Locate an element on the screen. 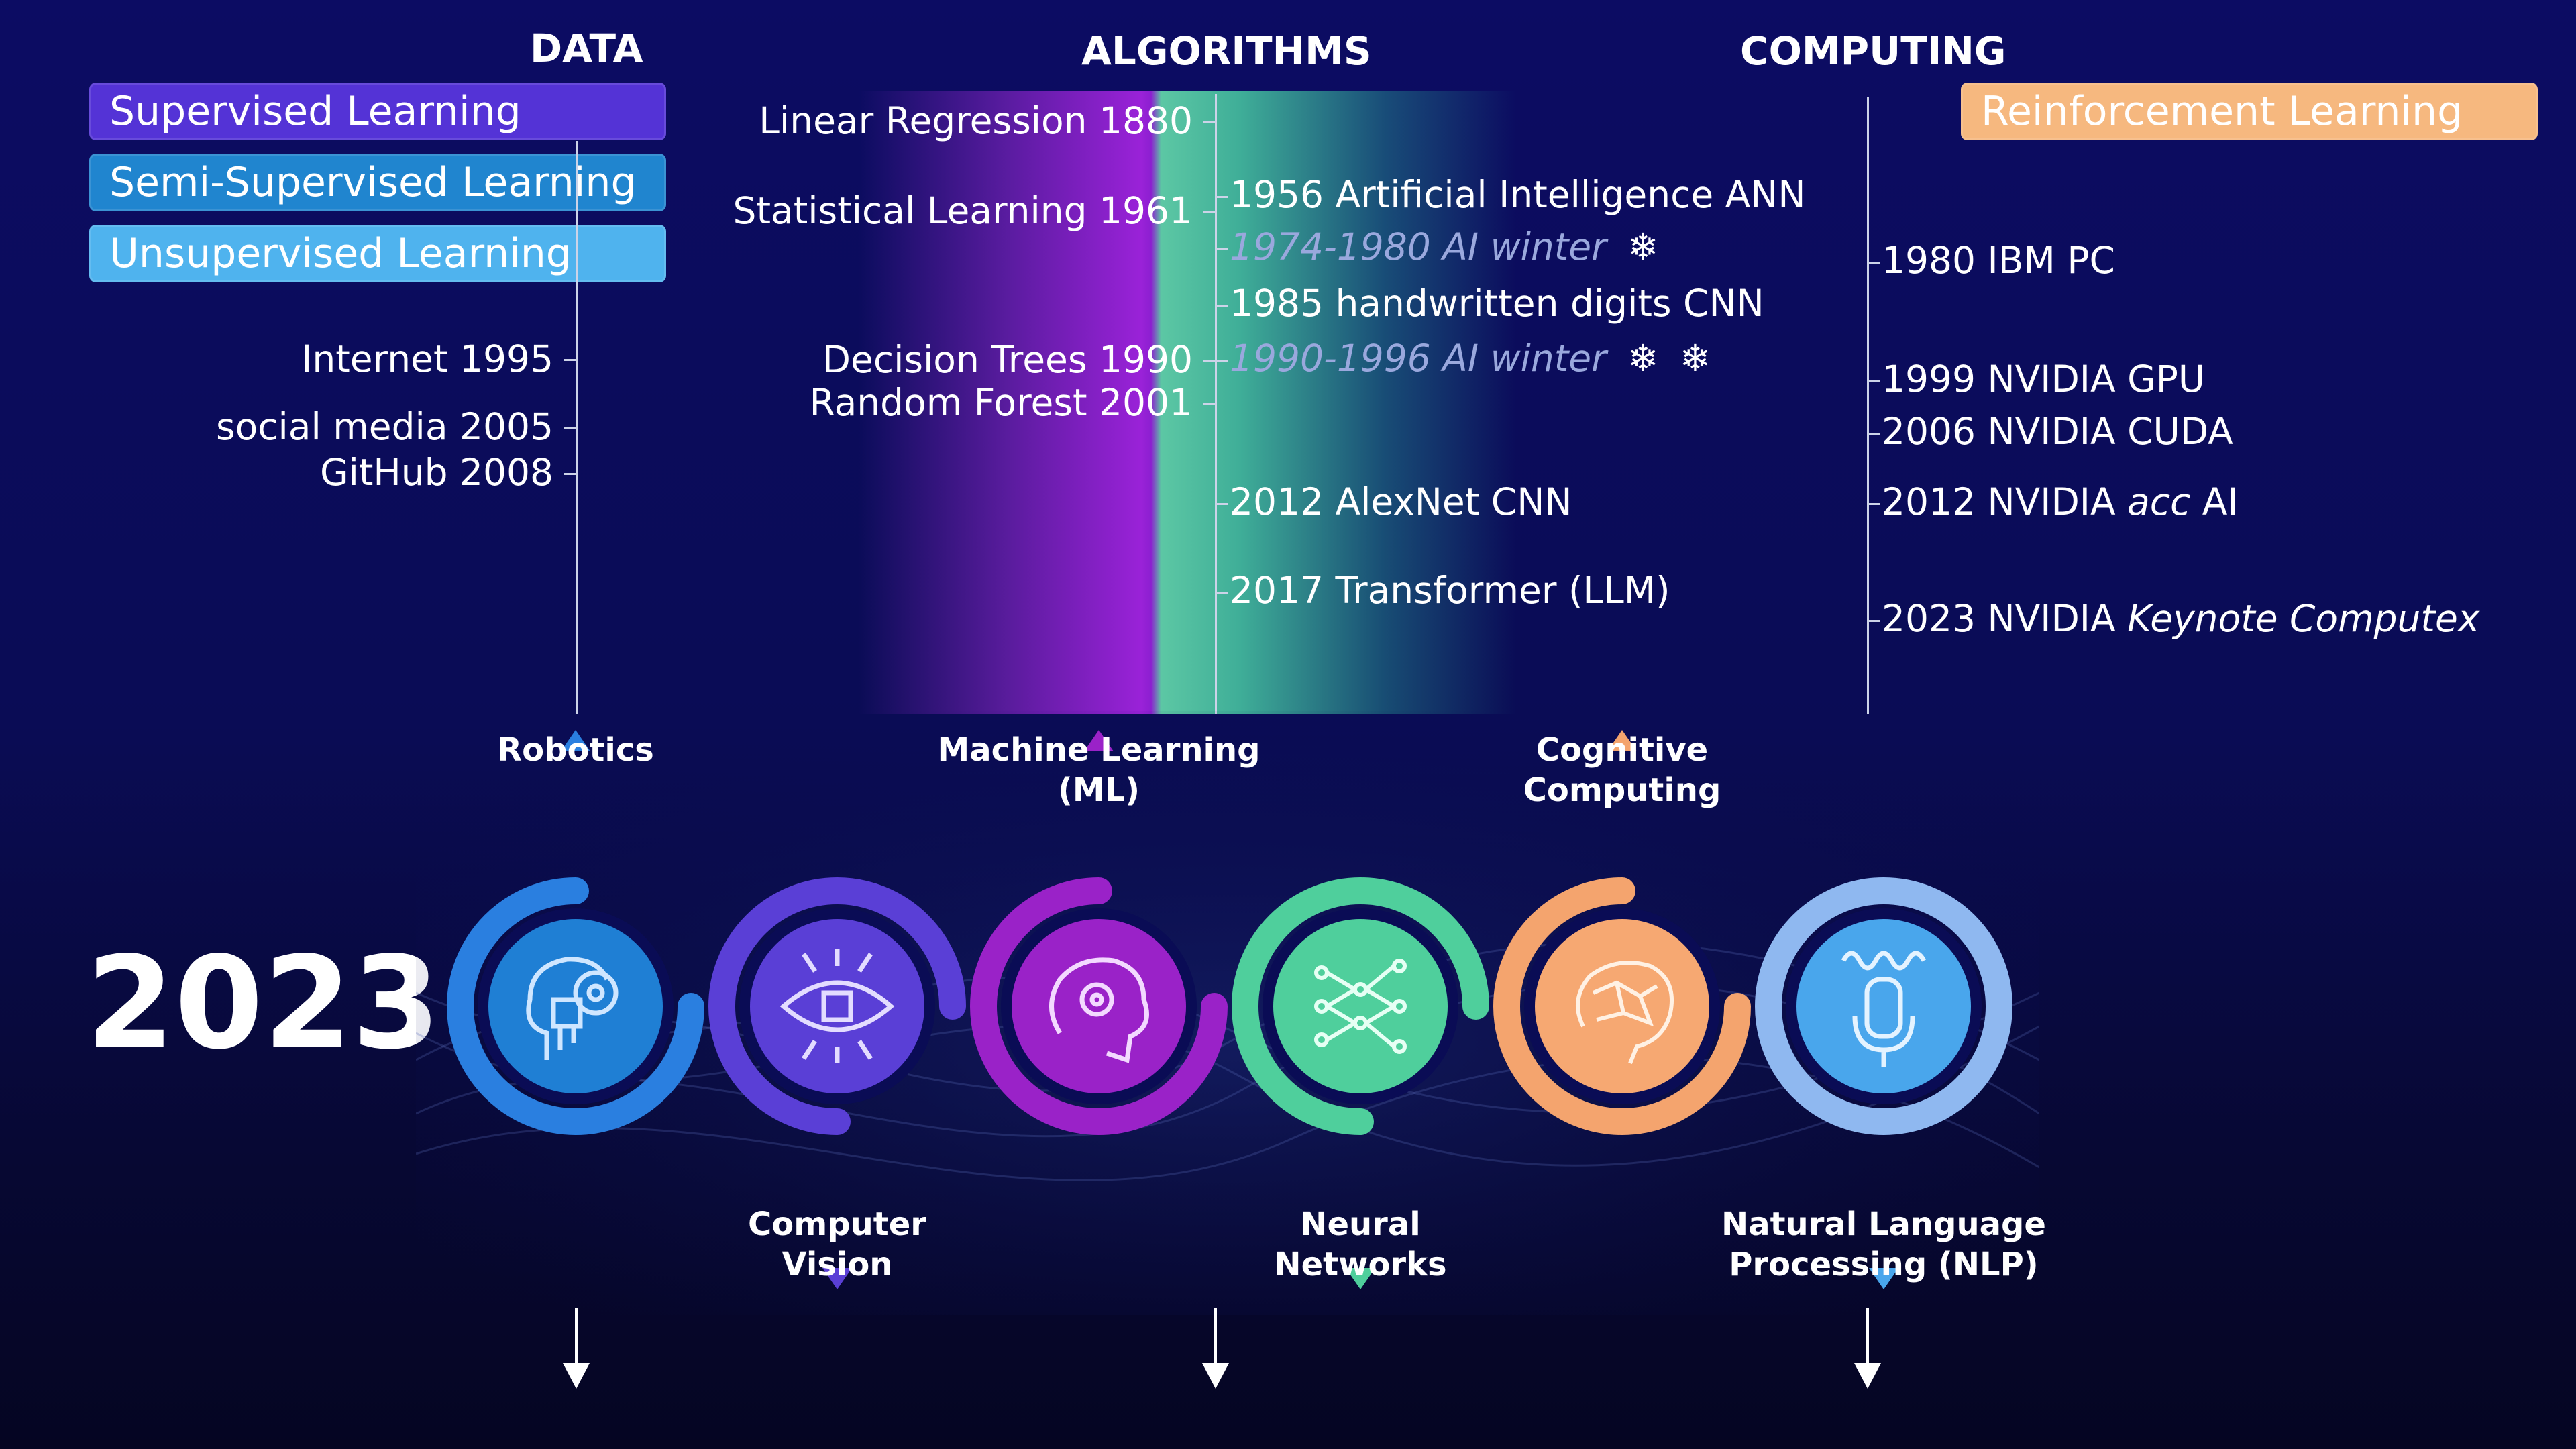 The height and width of the screenshot is (1449, 2576). nn-label-line2: Networks is located at coordinates (1360, 1264).